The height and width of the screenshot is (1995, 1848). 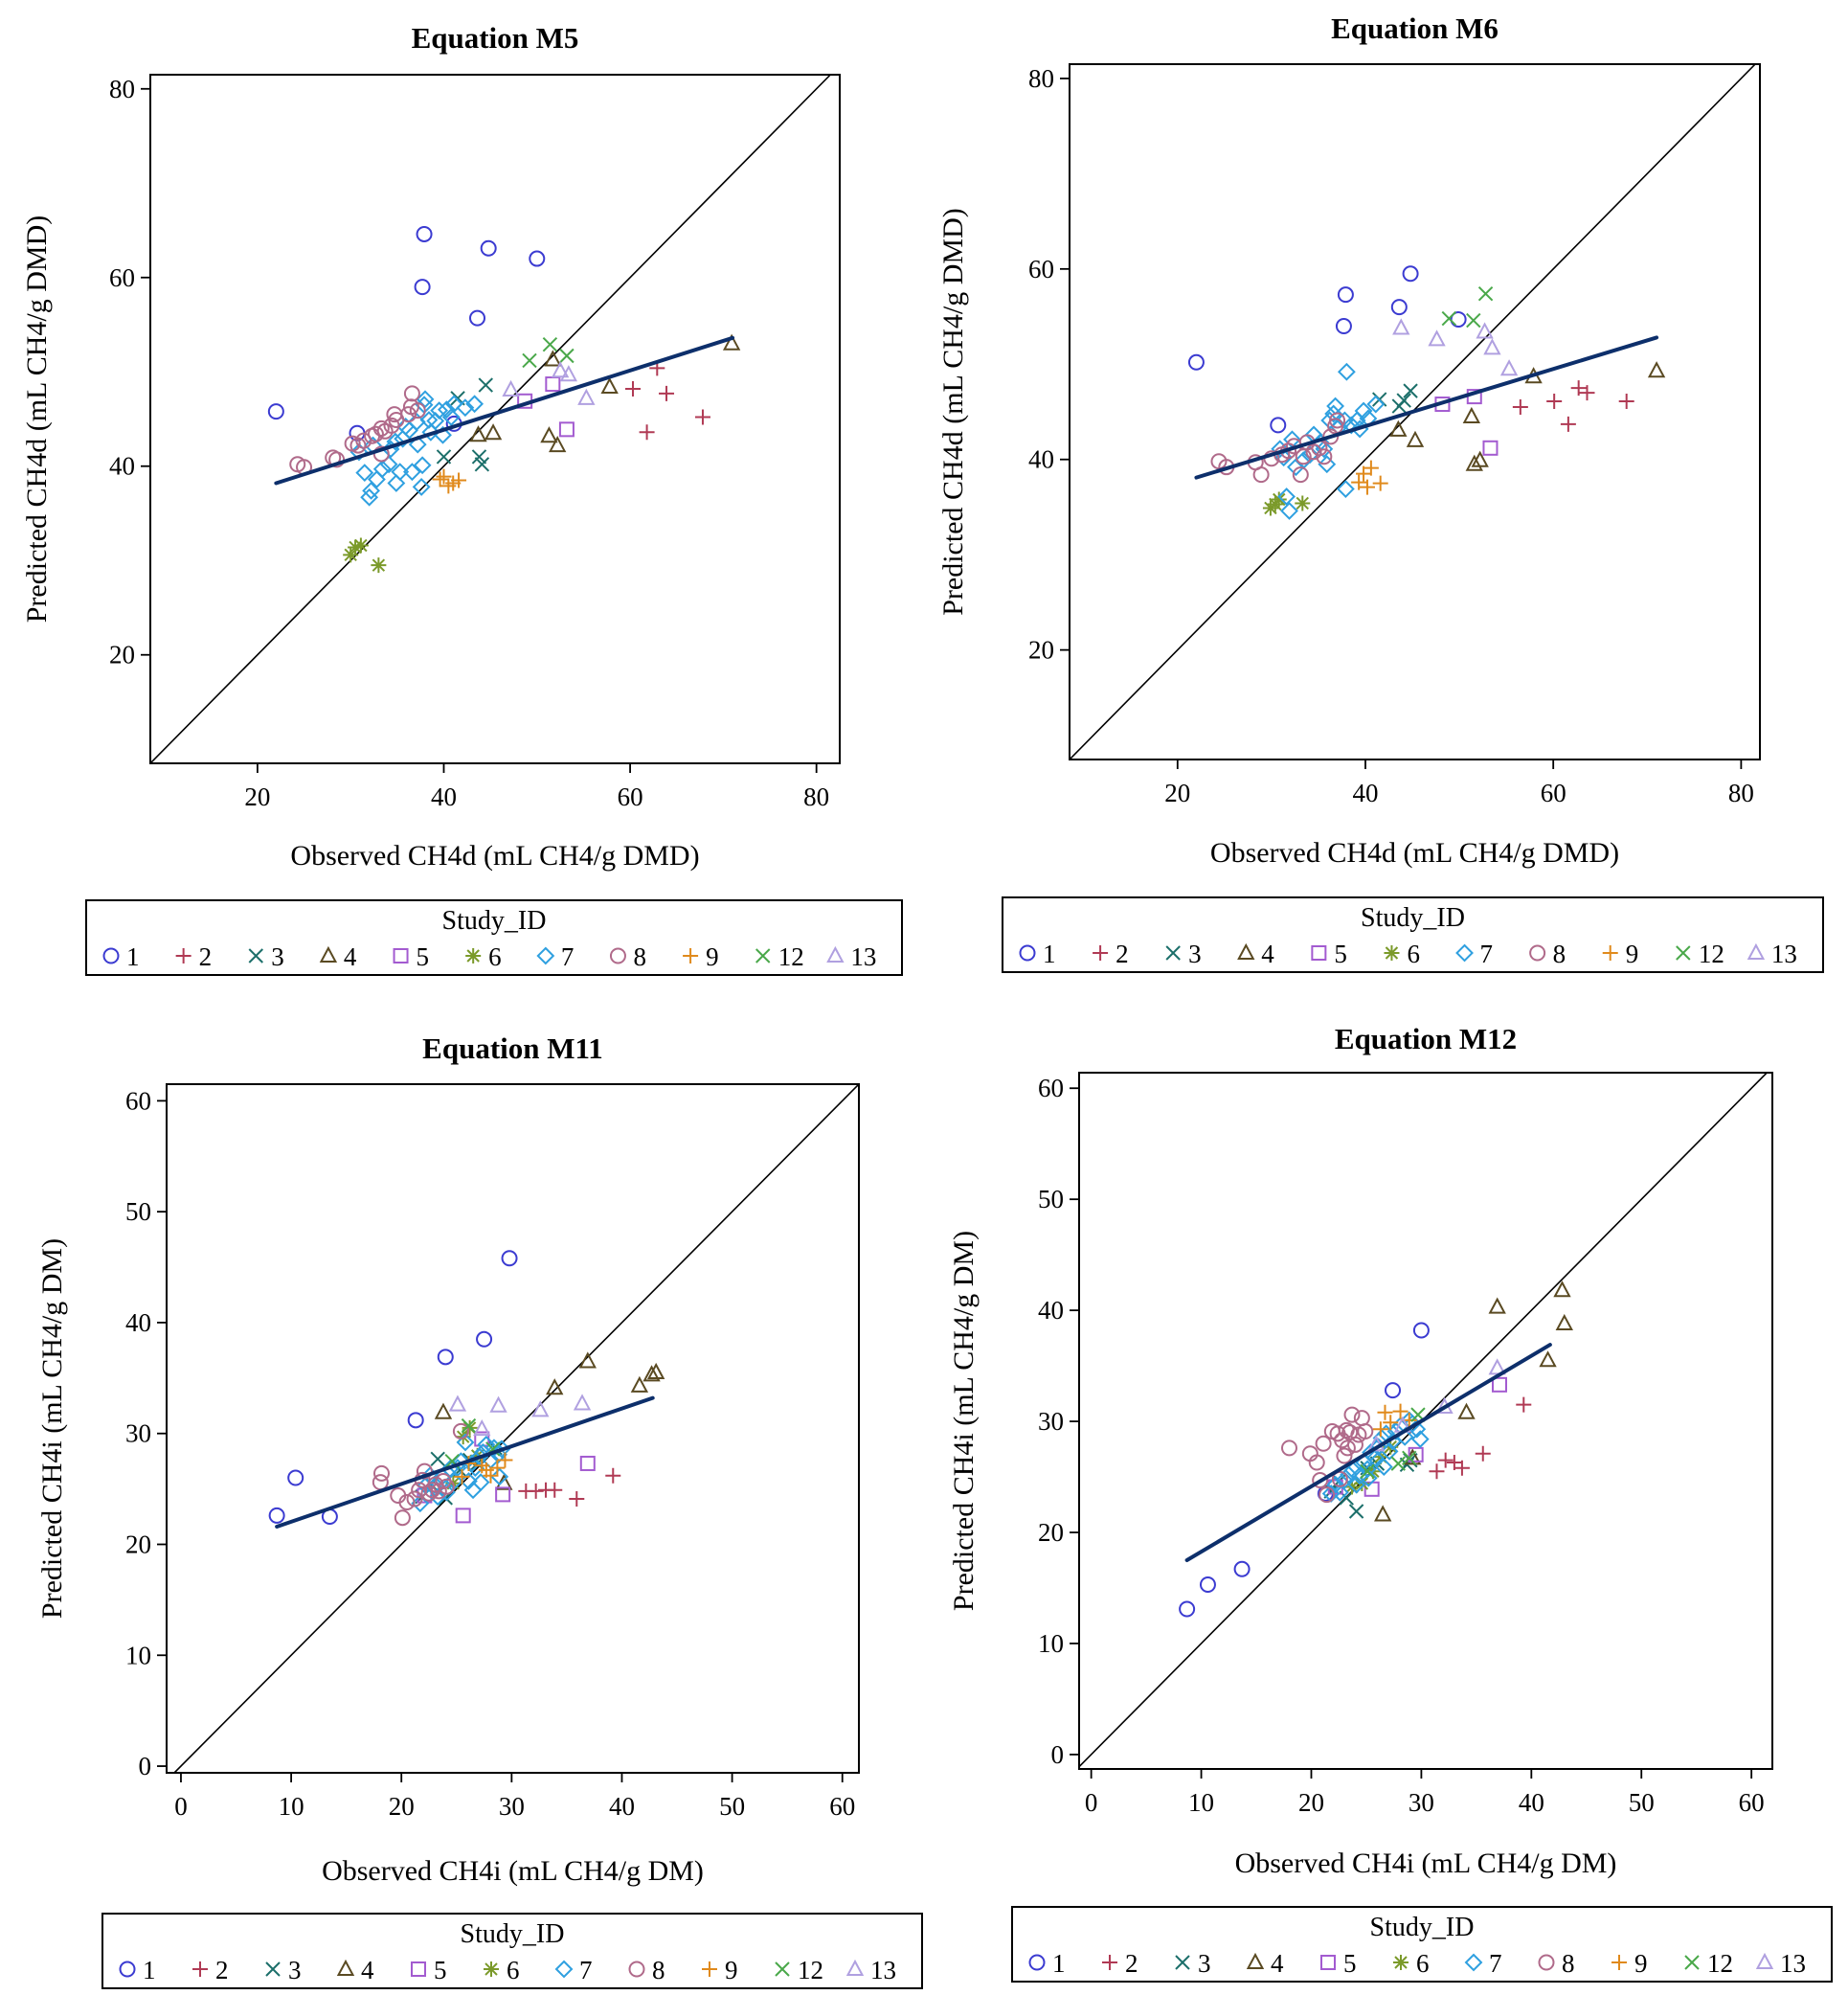 I want to click on y-axis-label: Predicted CH4d (mL CH4/g DMD), so click(x=953, y=412).